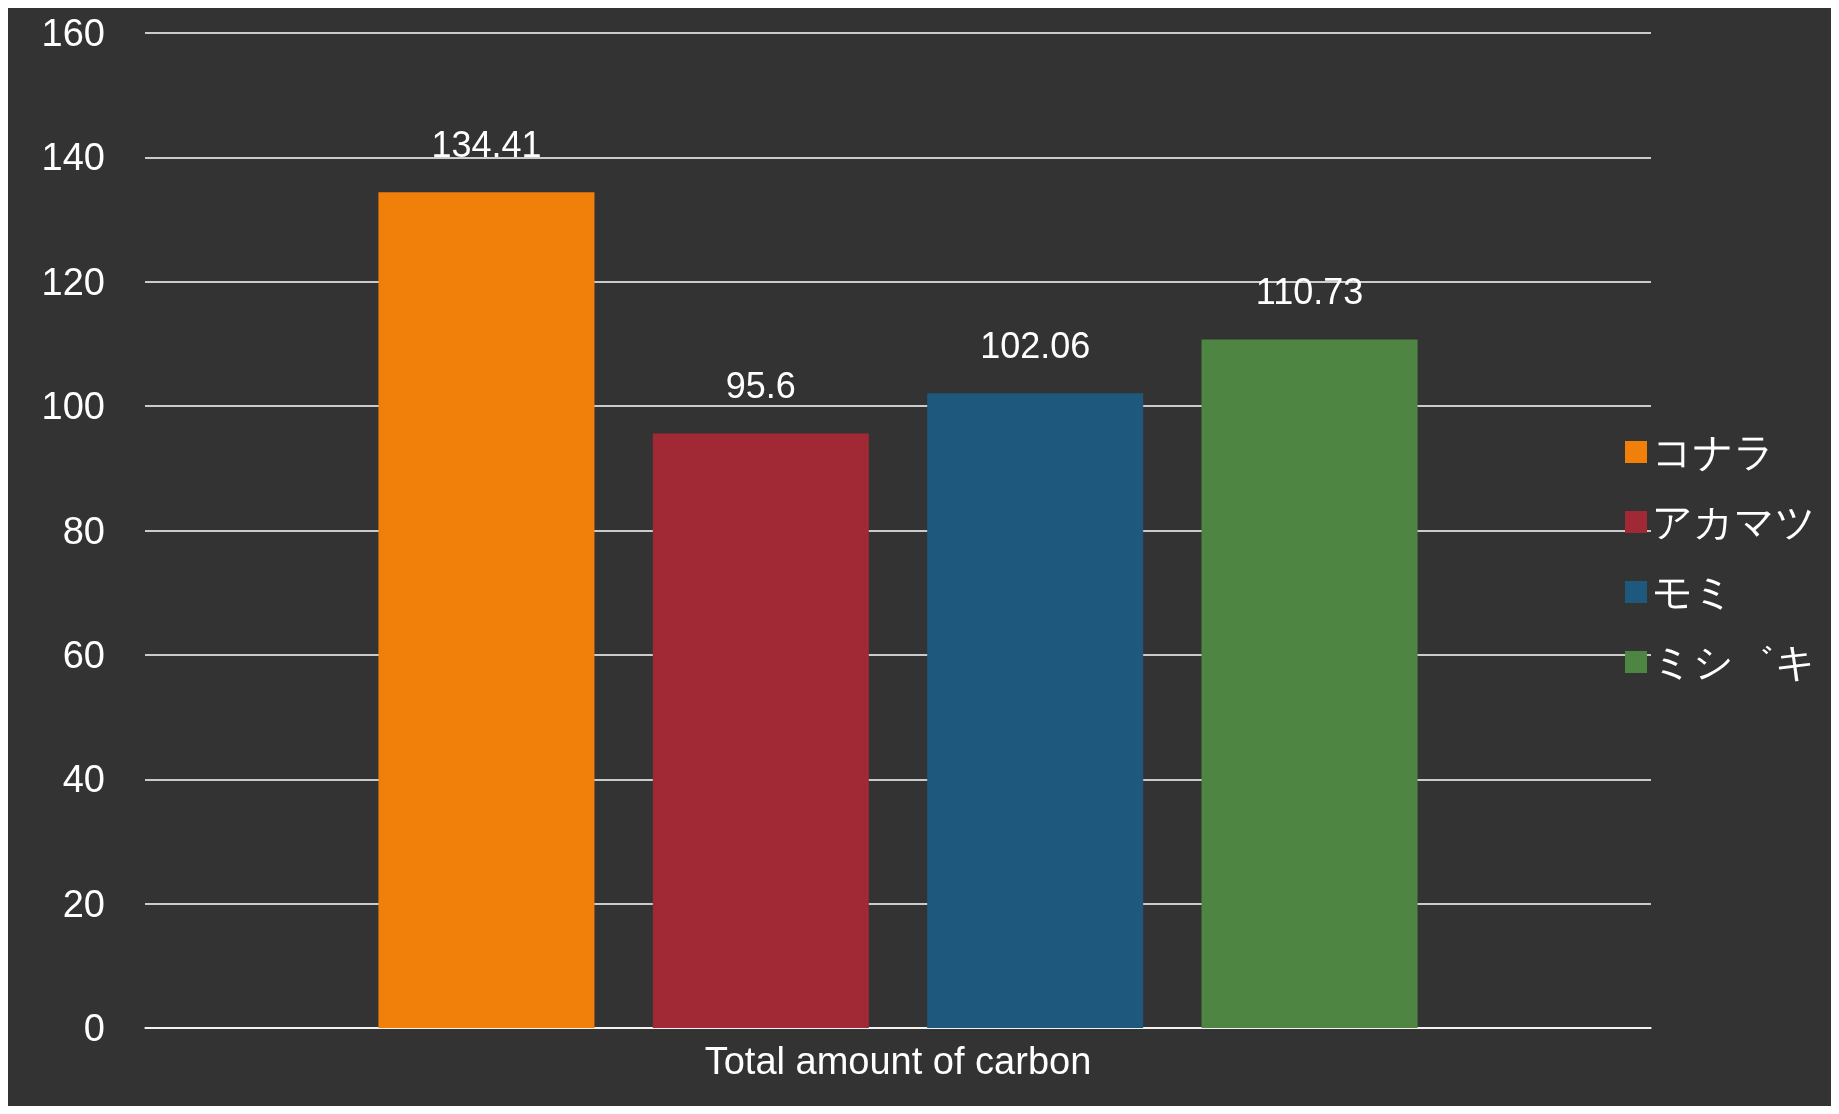 Image resolution: width=1839 pixels, height=1114 pixels. What do you see at coordinates (1035, 345) in the screenshot?
I see `data-label: 102.06` at bounding box center [1035, 345].